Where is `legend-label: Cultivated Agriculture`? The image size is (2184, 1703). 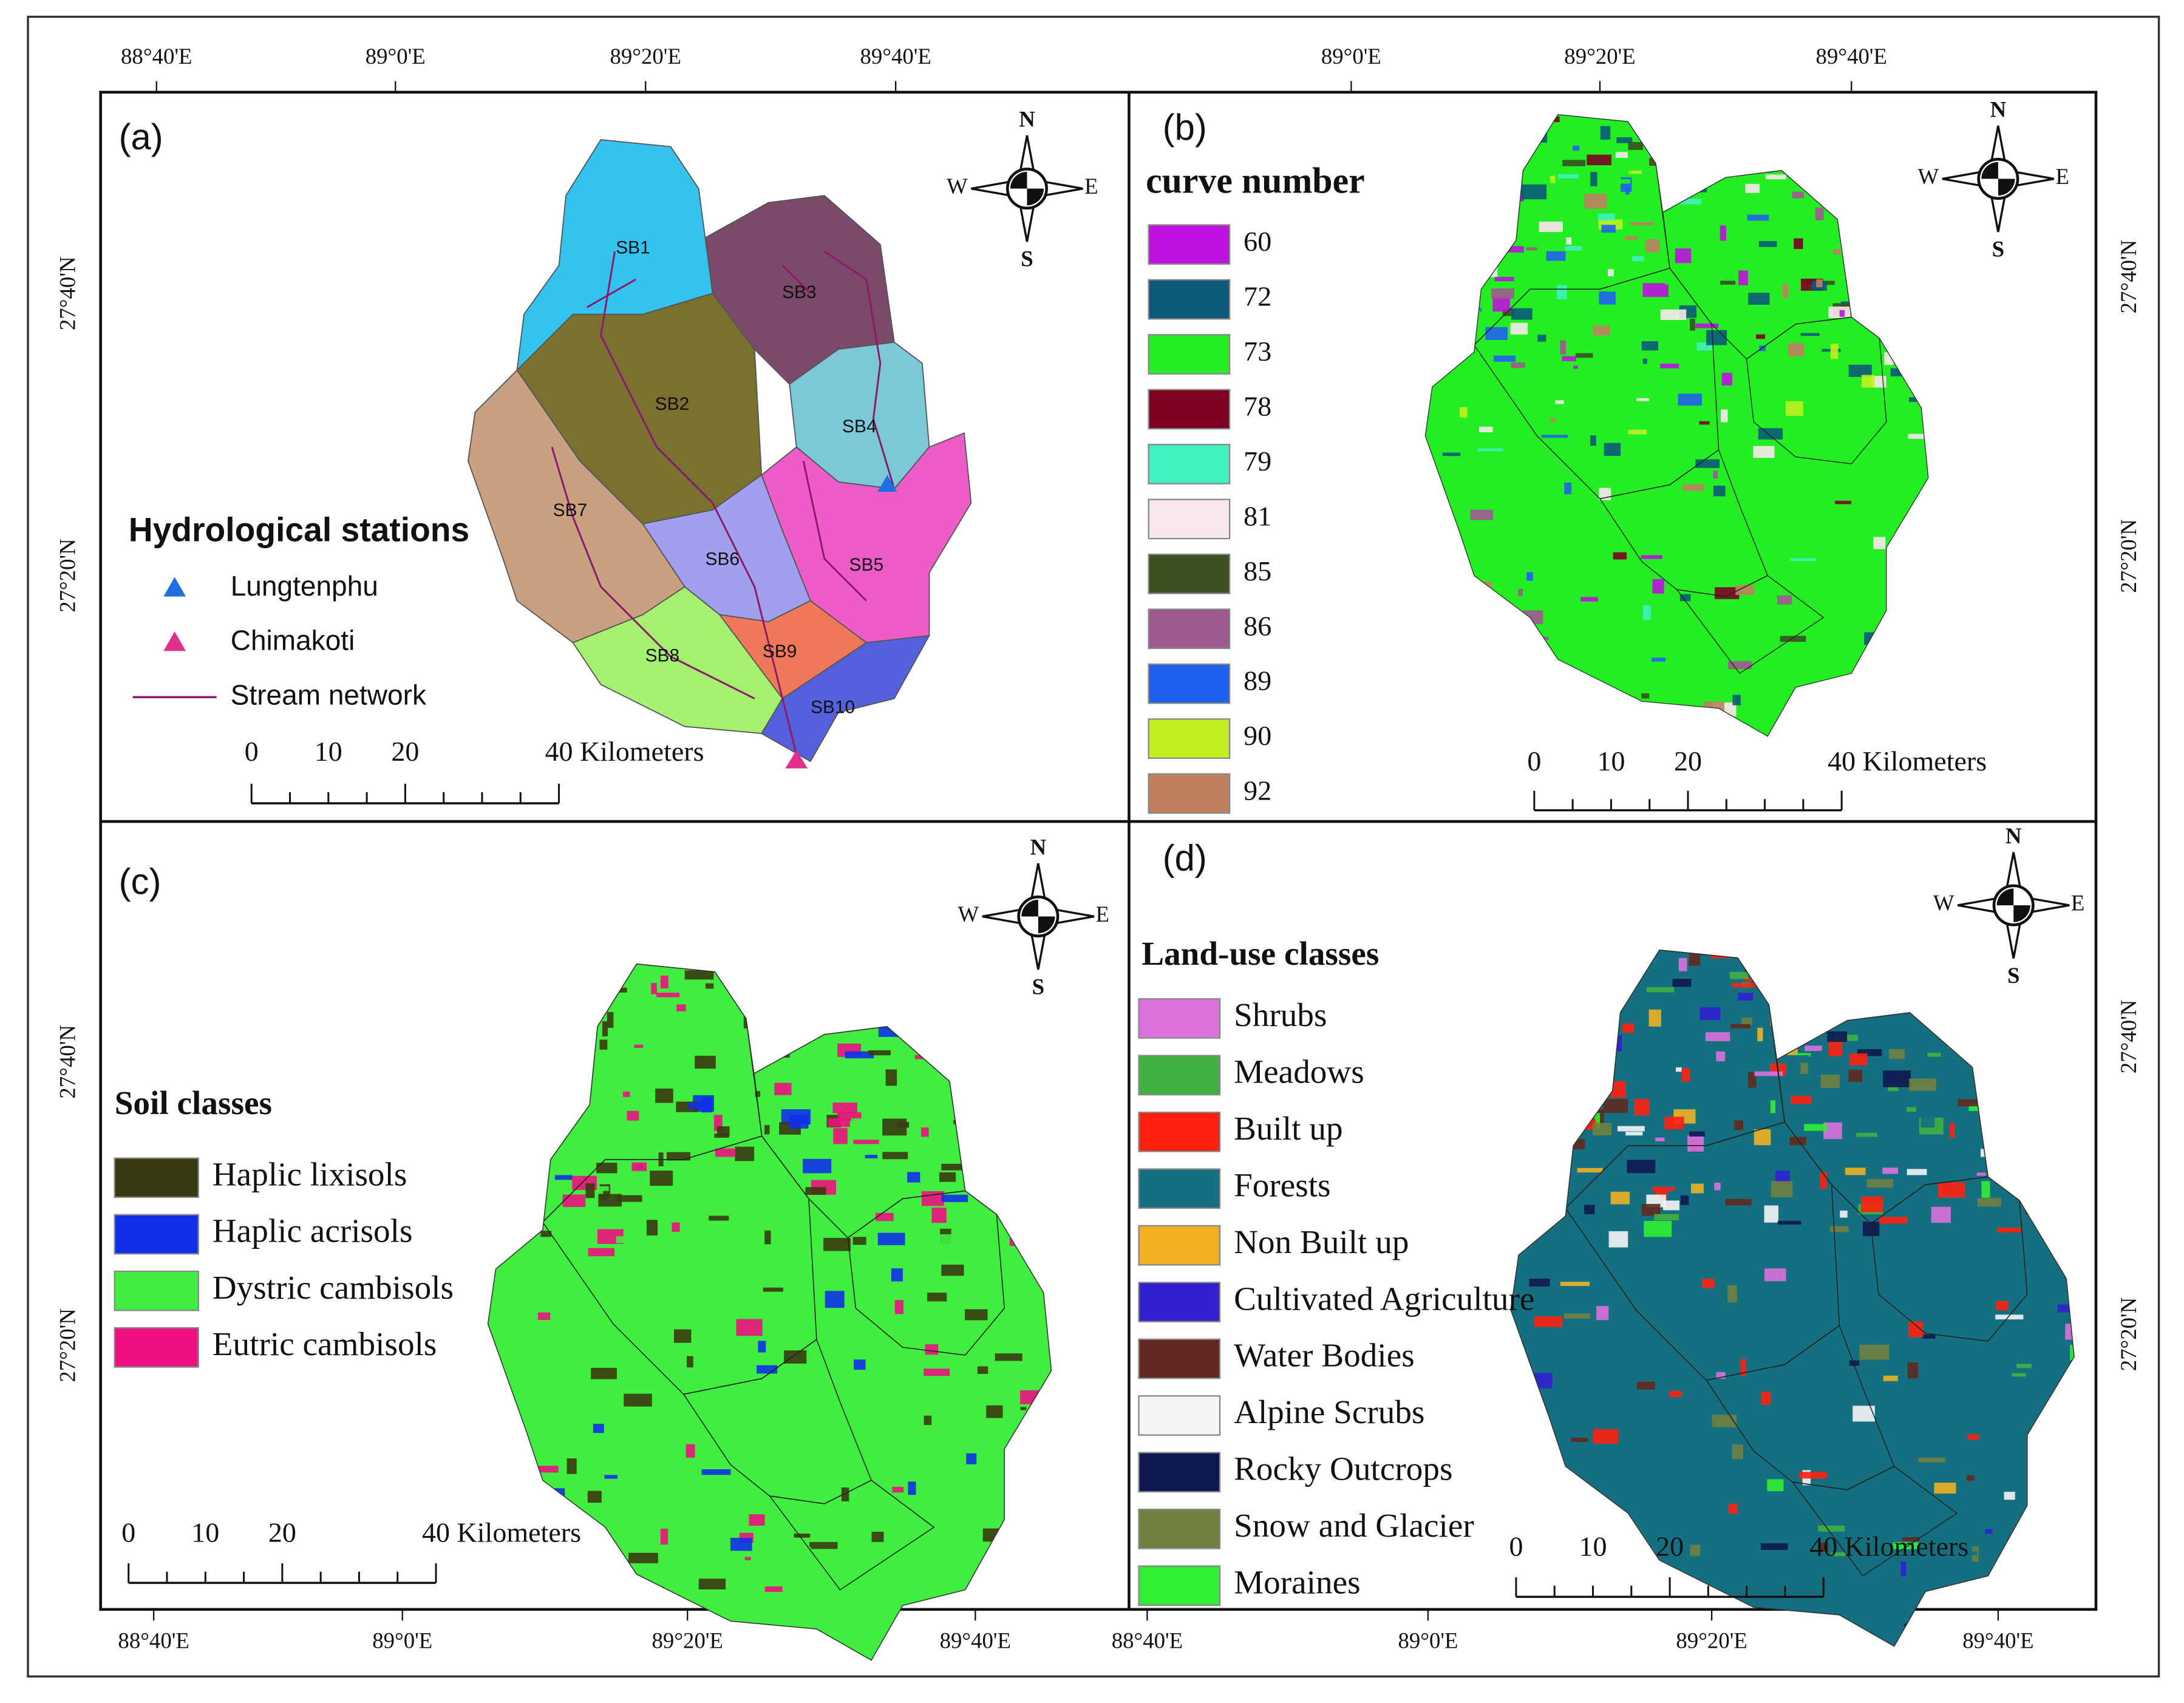 legend-label: Cultivated Agriculture is located at coordinates (1384, 1298).